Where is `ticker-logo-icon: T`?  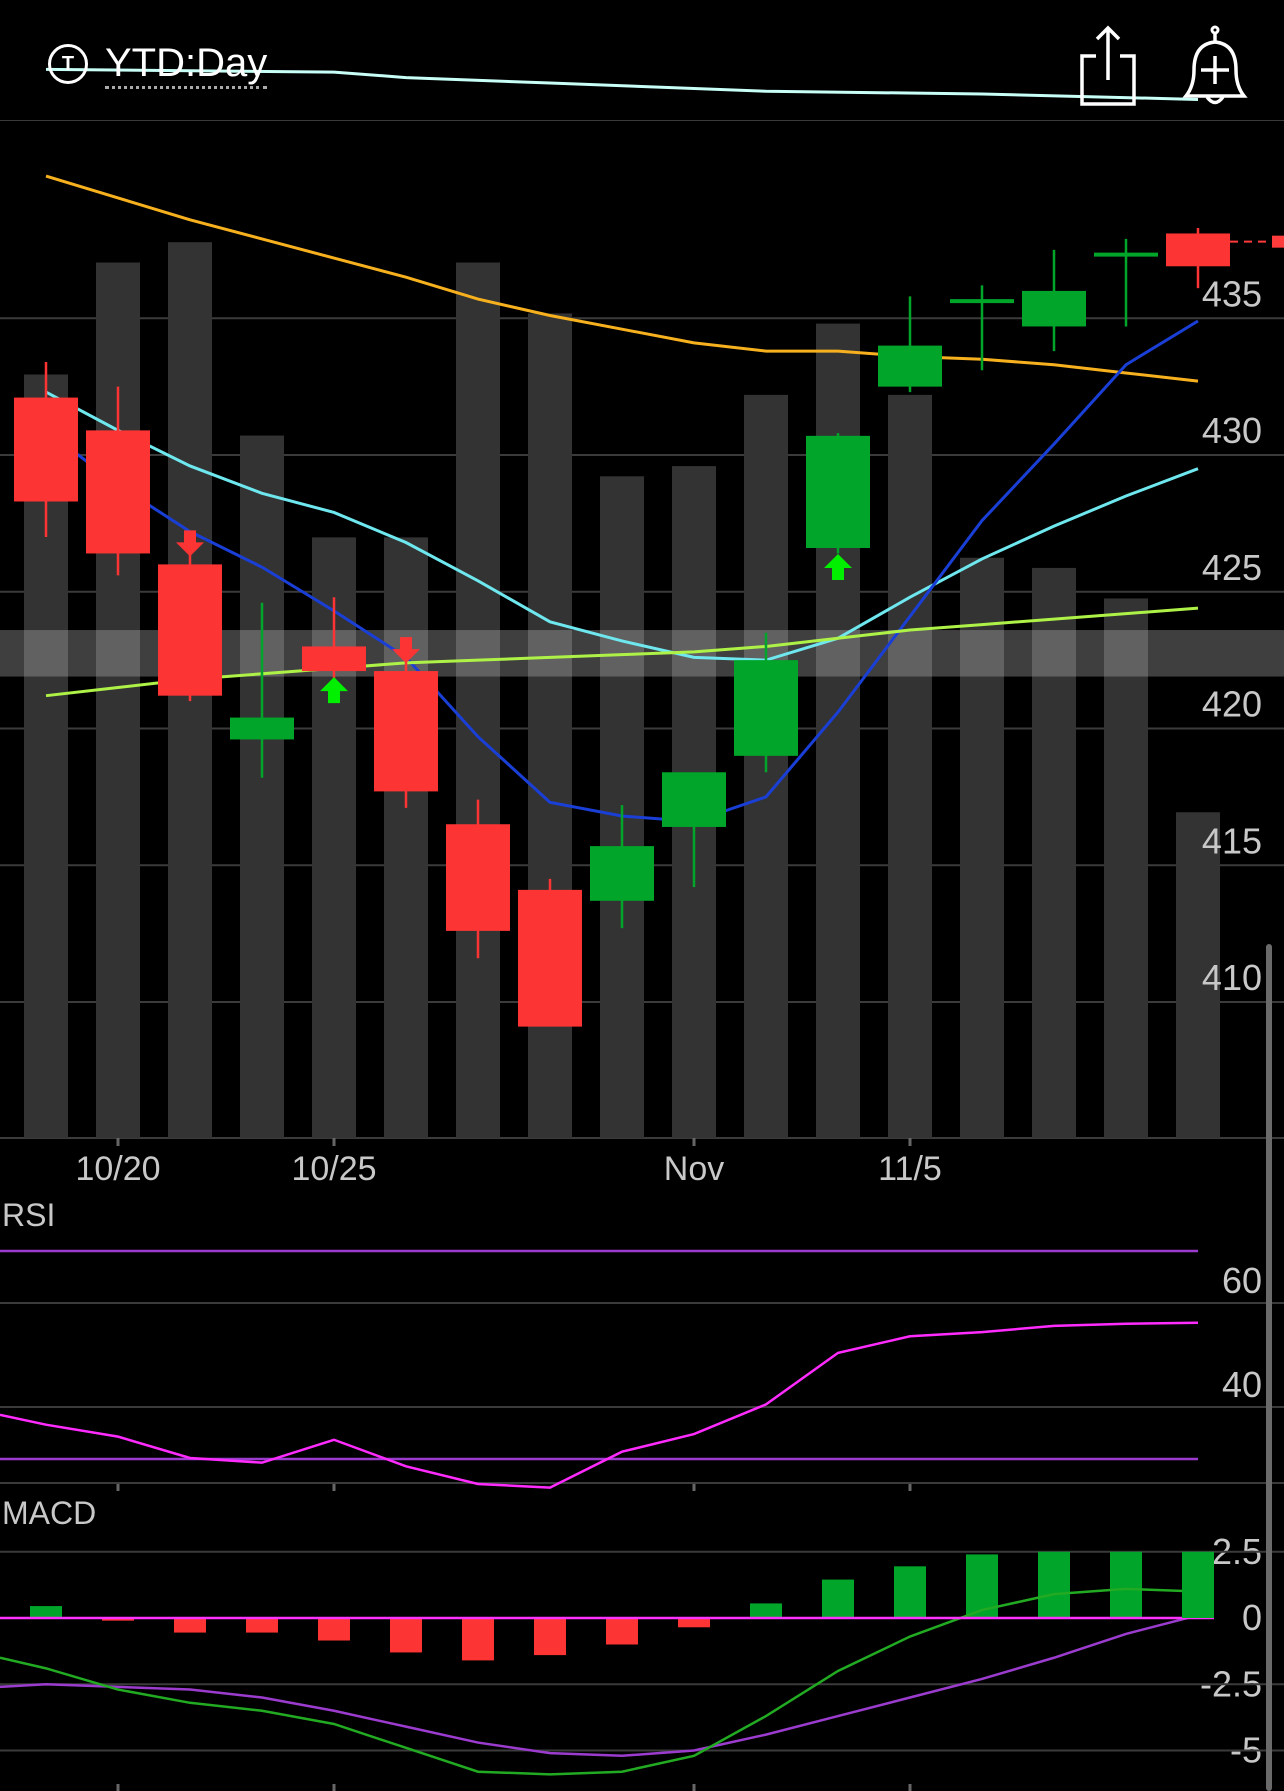 ticker-logo-icon: T is located at coordinates (68, 64).